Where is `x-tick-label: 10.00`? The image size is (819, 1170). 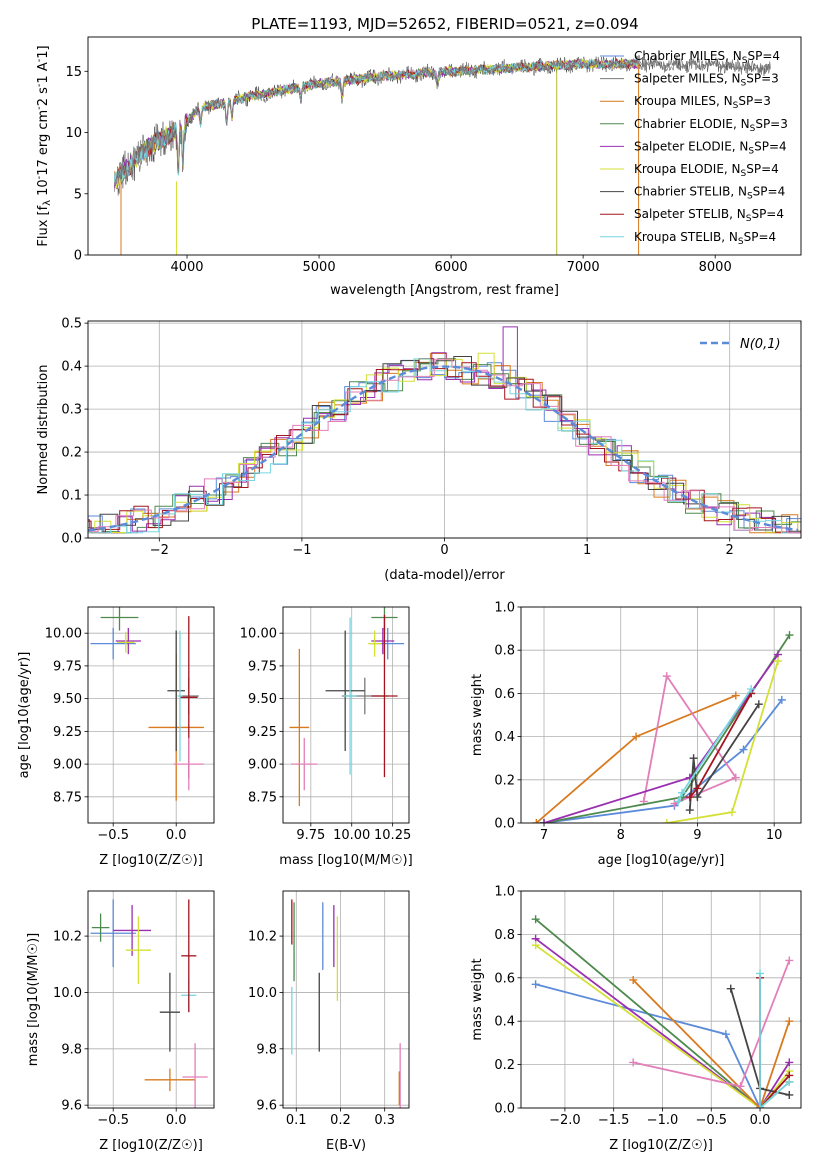 x-tick-label: 10.00 is located at coordinates (351, 835).